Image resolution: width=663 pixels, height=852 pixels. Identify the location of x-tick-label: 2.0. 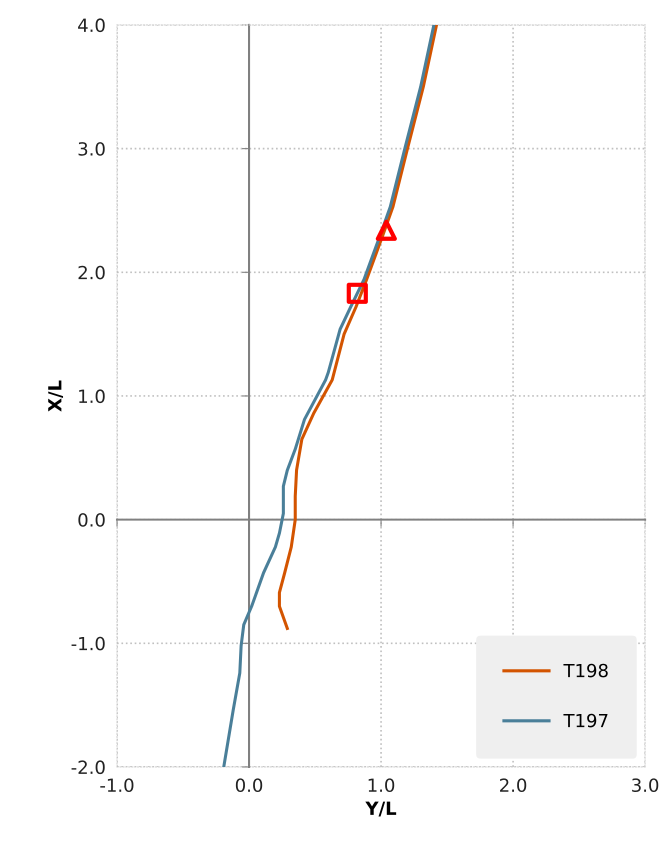
(513, 785).